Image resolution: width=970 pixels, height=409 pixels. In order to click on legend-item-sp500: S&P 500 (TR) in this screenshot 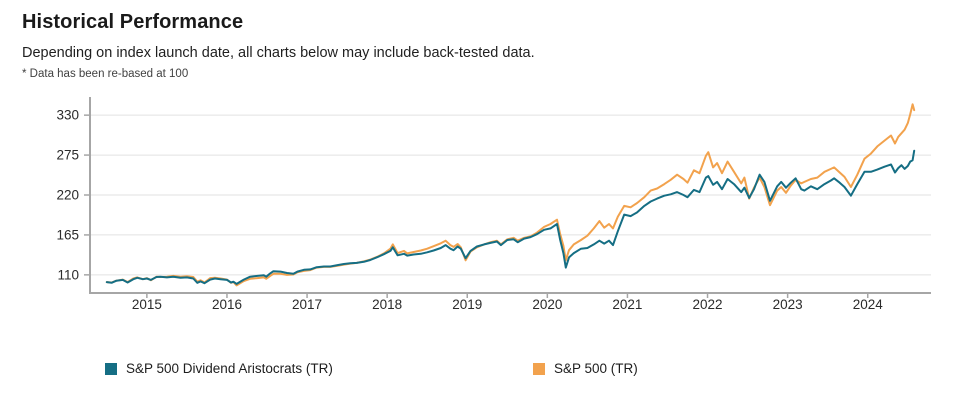, I will do `click(585, 368)`.